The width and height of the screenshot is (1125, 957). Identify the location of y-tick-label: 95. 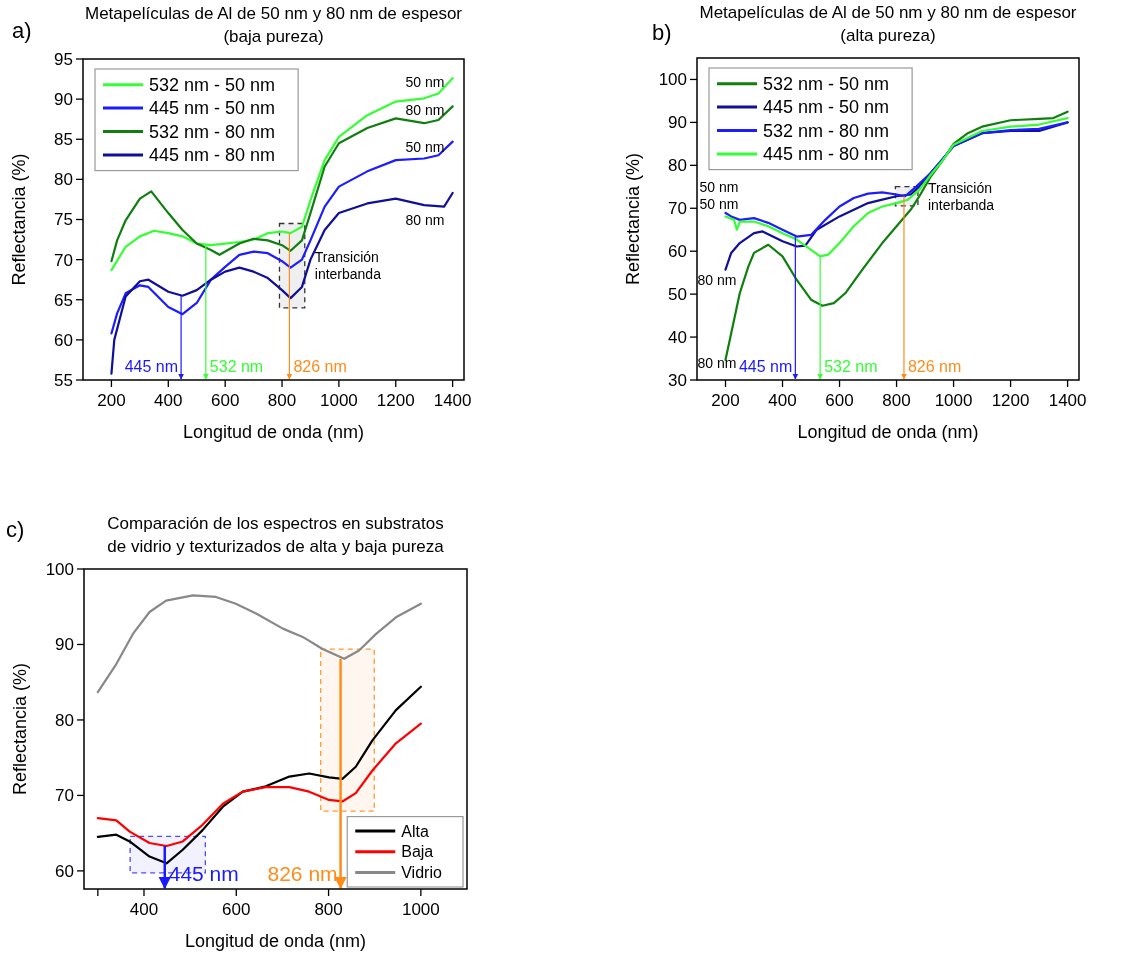
(63, 59).